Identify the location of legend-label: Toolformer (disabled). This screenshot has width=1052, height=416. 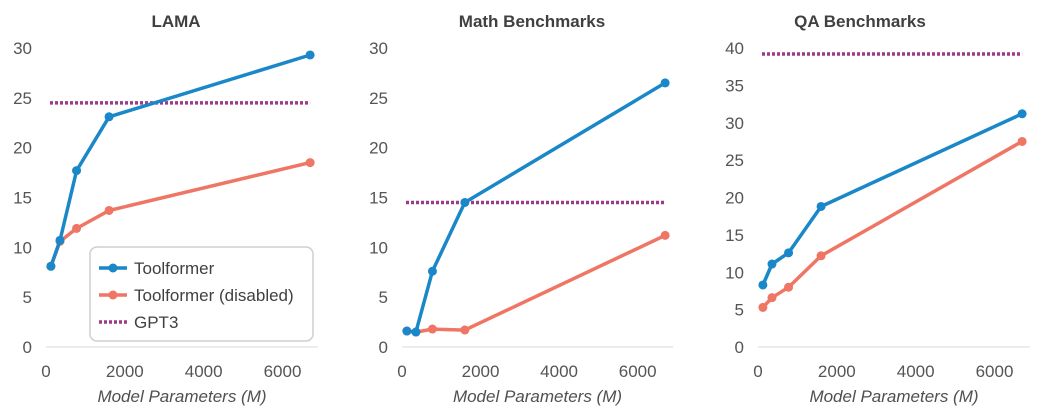
(214, 295).